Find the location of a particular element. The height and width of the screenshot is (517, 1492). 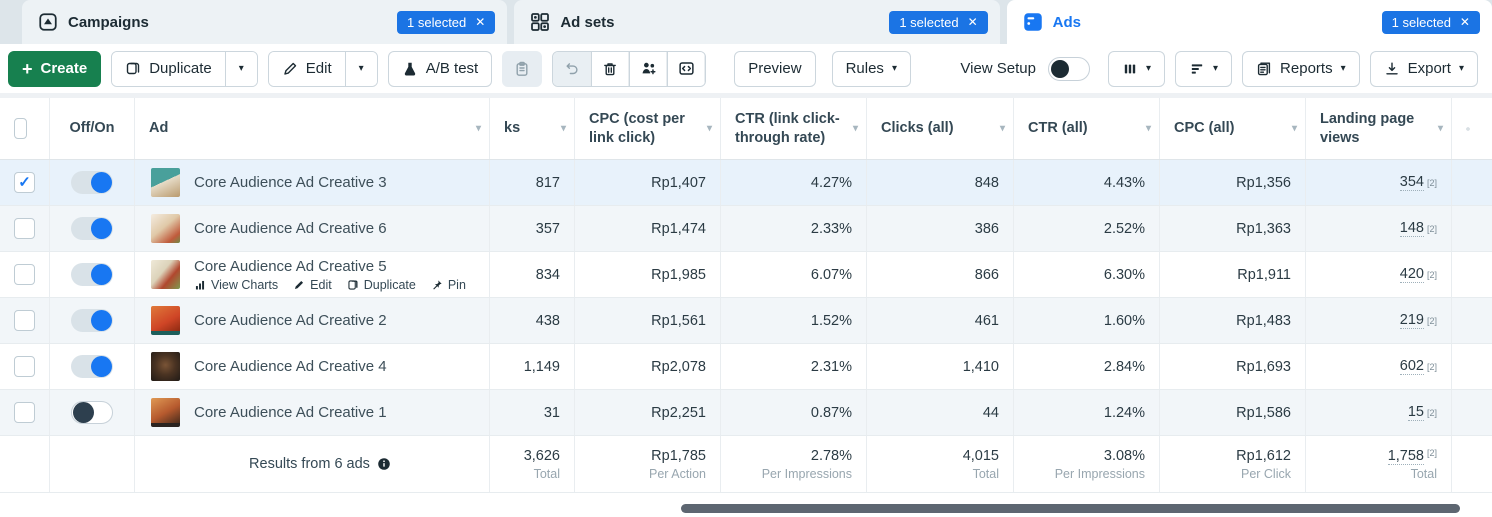

cpc-all-header-label: CPC (all) is located at coordinates (1204, 128).